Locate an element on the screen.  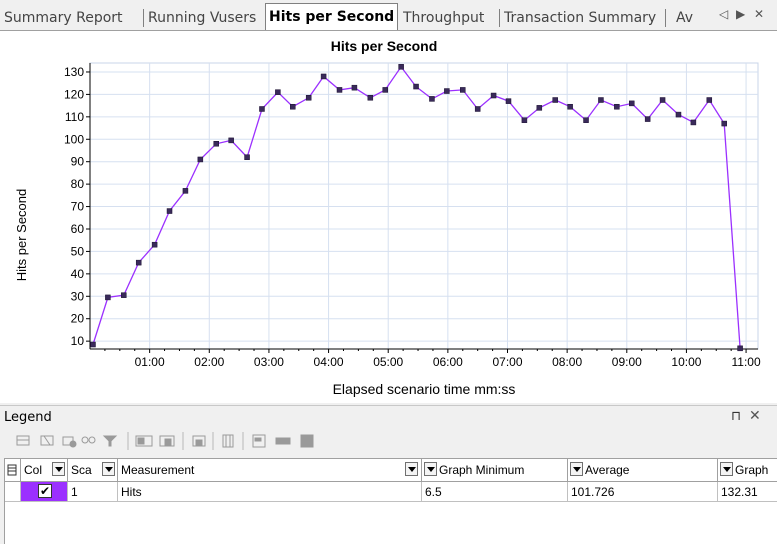
collapse-icon is located at coordinates (283, 441).